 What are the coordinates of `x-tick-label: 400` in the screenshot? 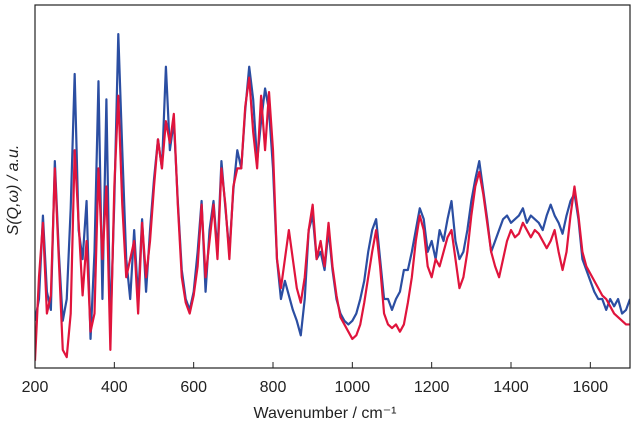 It's located at (114, 387).